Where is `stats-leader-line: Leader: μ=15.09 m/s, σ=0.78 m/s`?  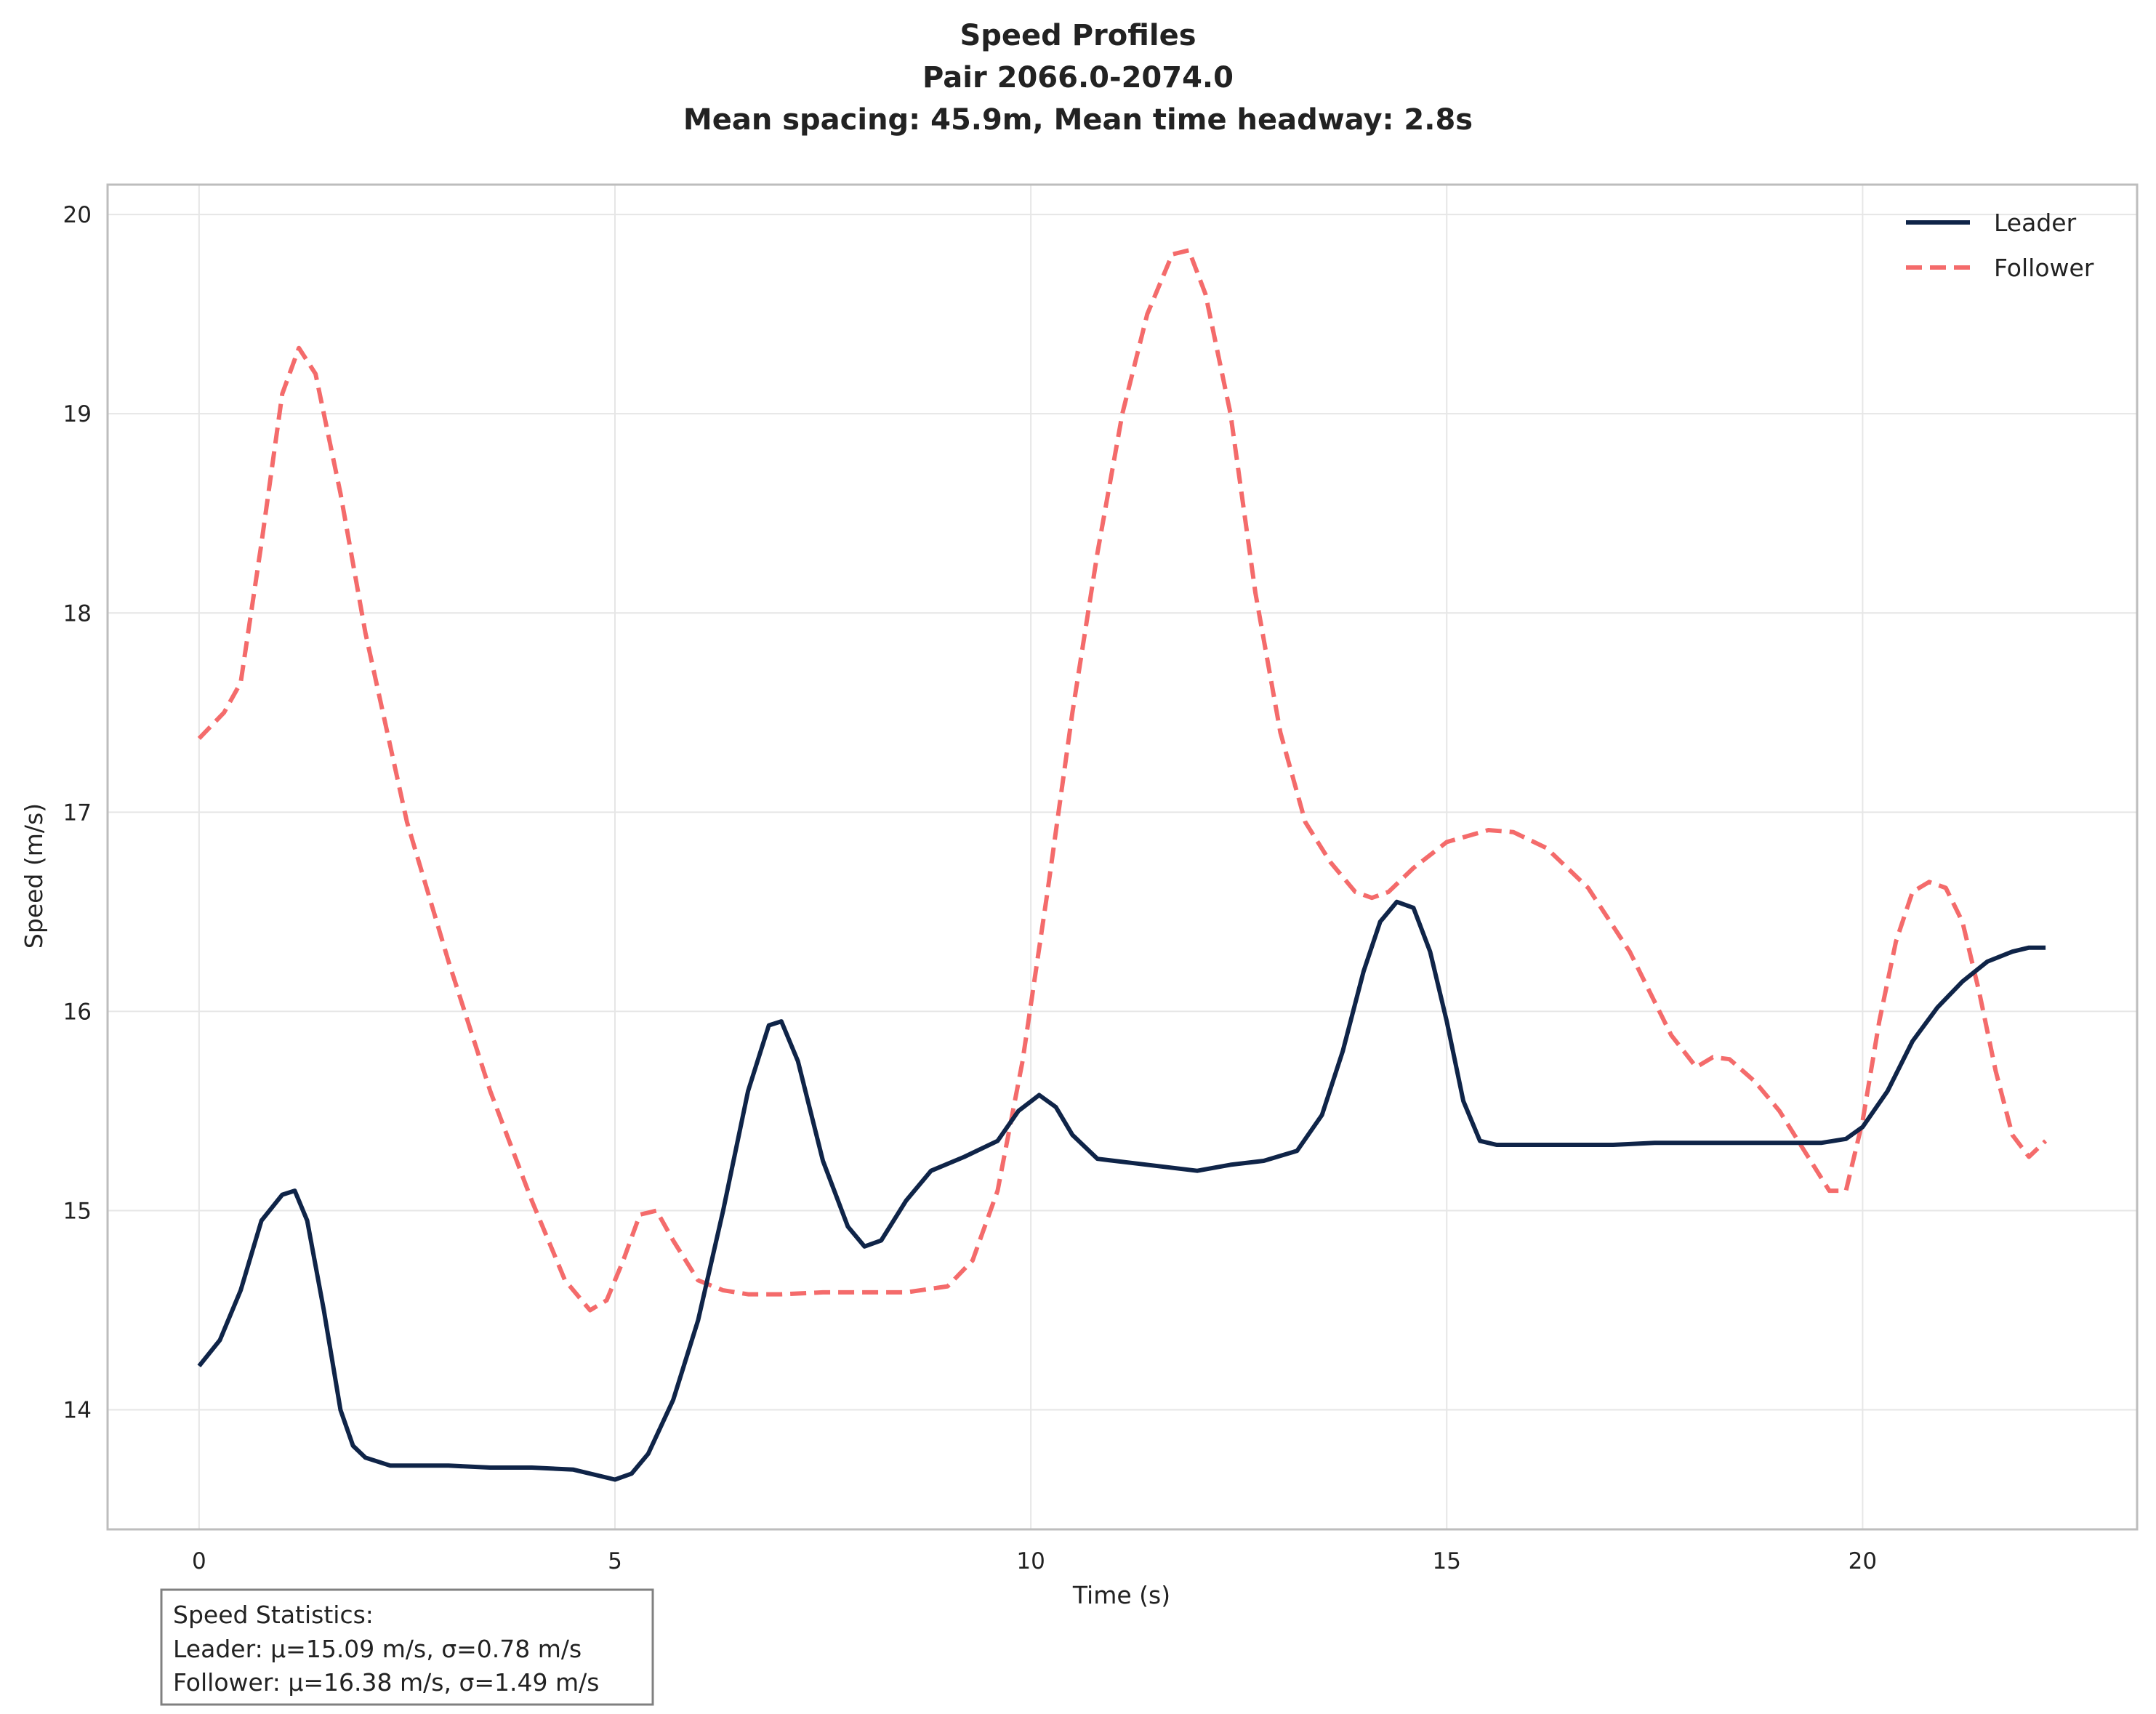 stats-leader-line: Leader: μ=15.09 m/s, σ=0.78 m/s is located at coordinates (377, 1649).